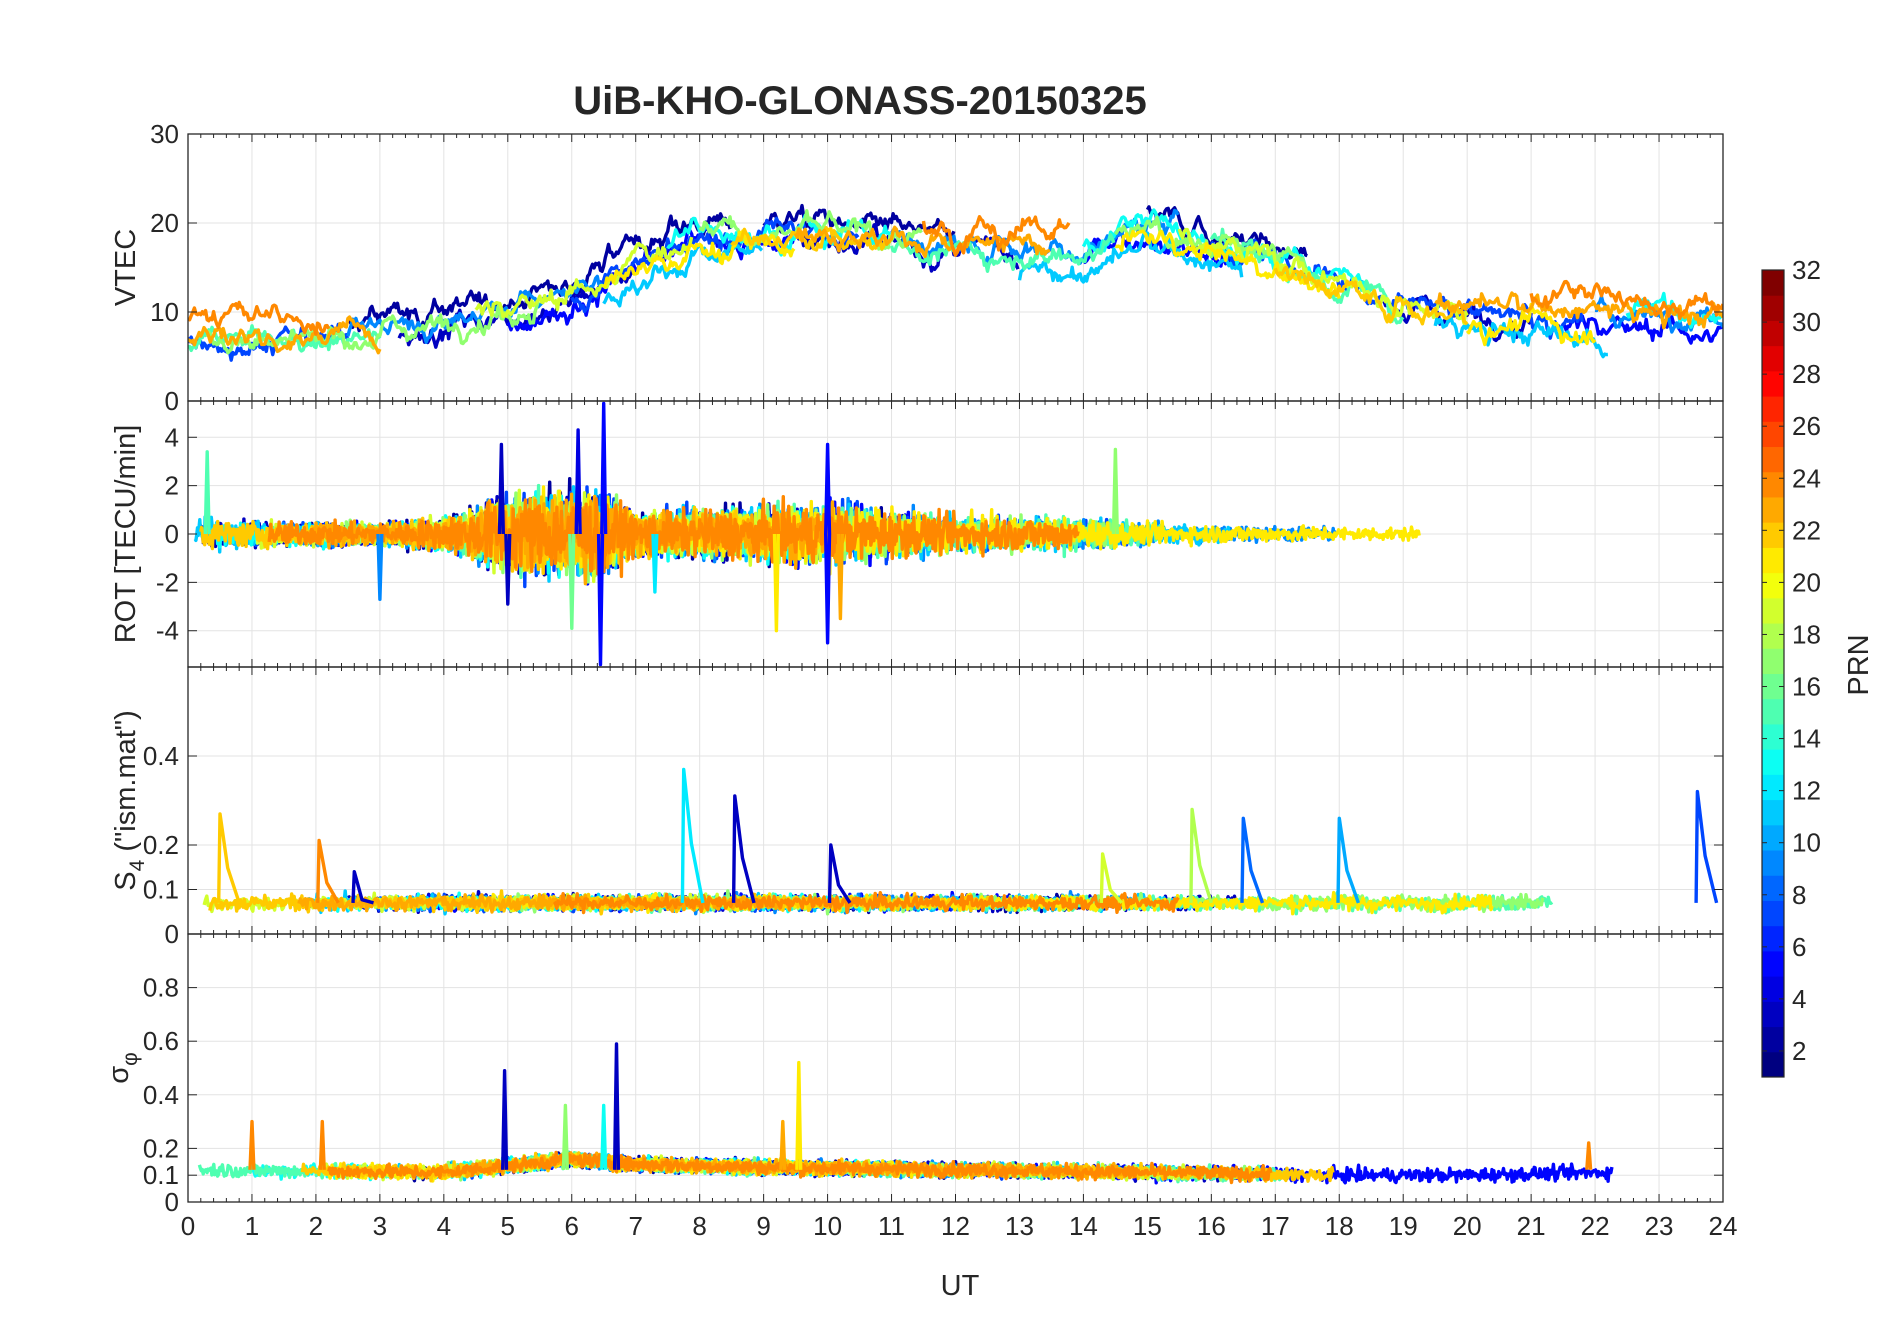 This screenshot has height=1330, width=1902. I want to click on y-axis-label-rot: ROT [TECU/min], so click(126, 534).